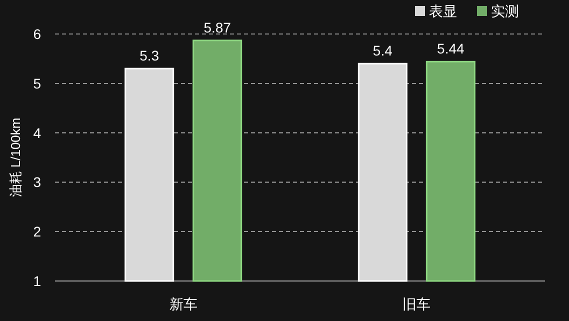  What do you see at coordinates (505, 11) in the screenshot?
I see `legend-label: 实测` at bounding box center [505, 11].